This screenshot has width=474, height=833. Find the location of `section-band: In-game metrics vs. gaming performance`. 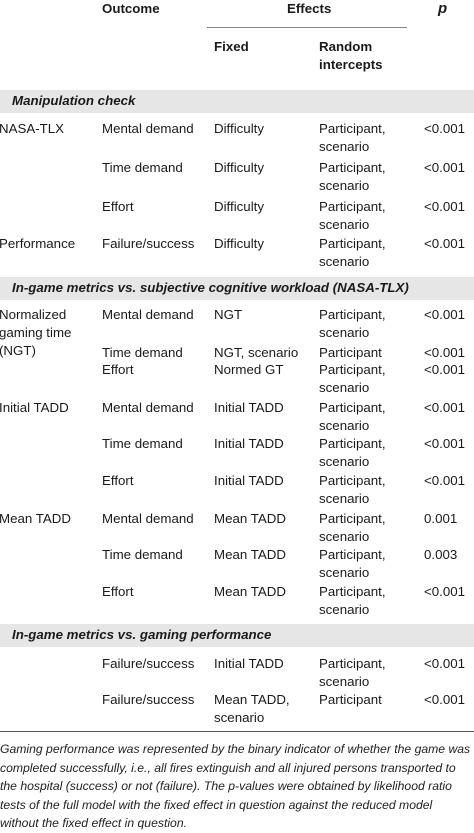

section-band: In-game metrics vs. gaming performance is located at coordinates (237, 635).